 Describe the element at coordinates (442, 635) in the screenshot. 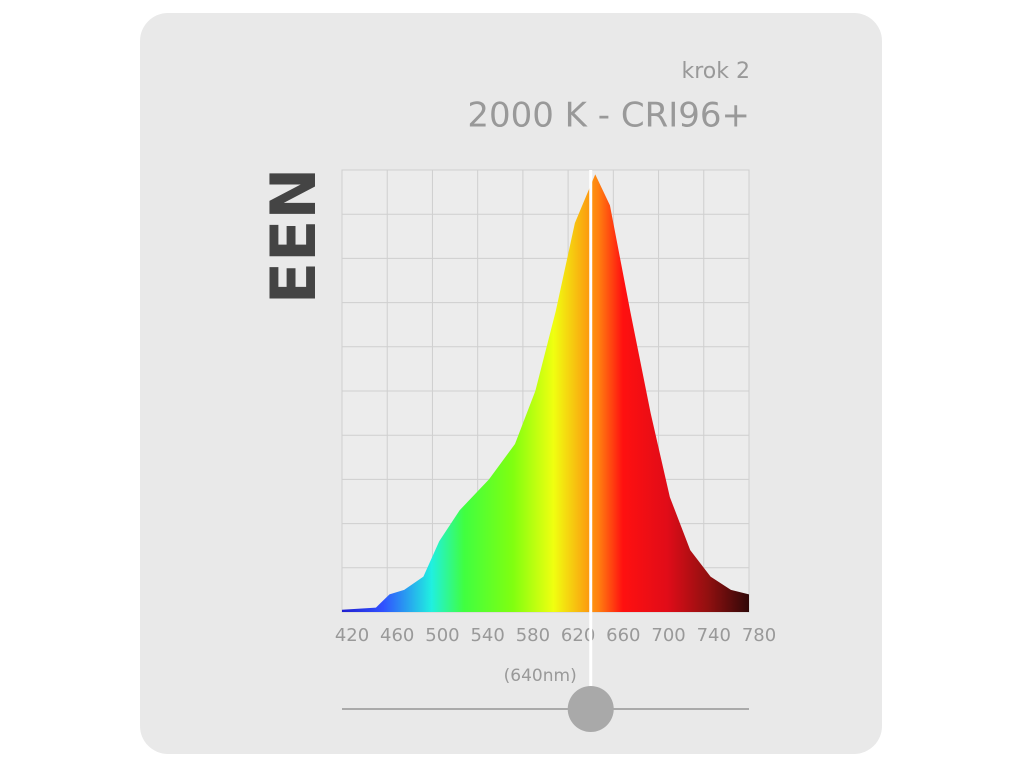

I see `x-tick-label: 500` at that location.